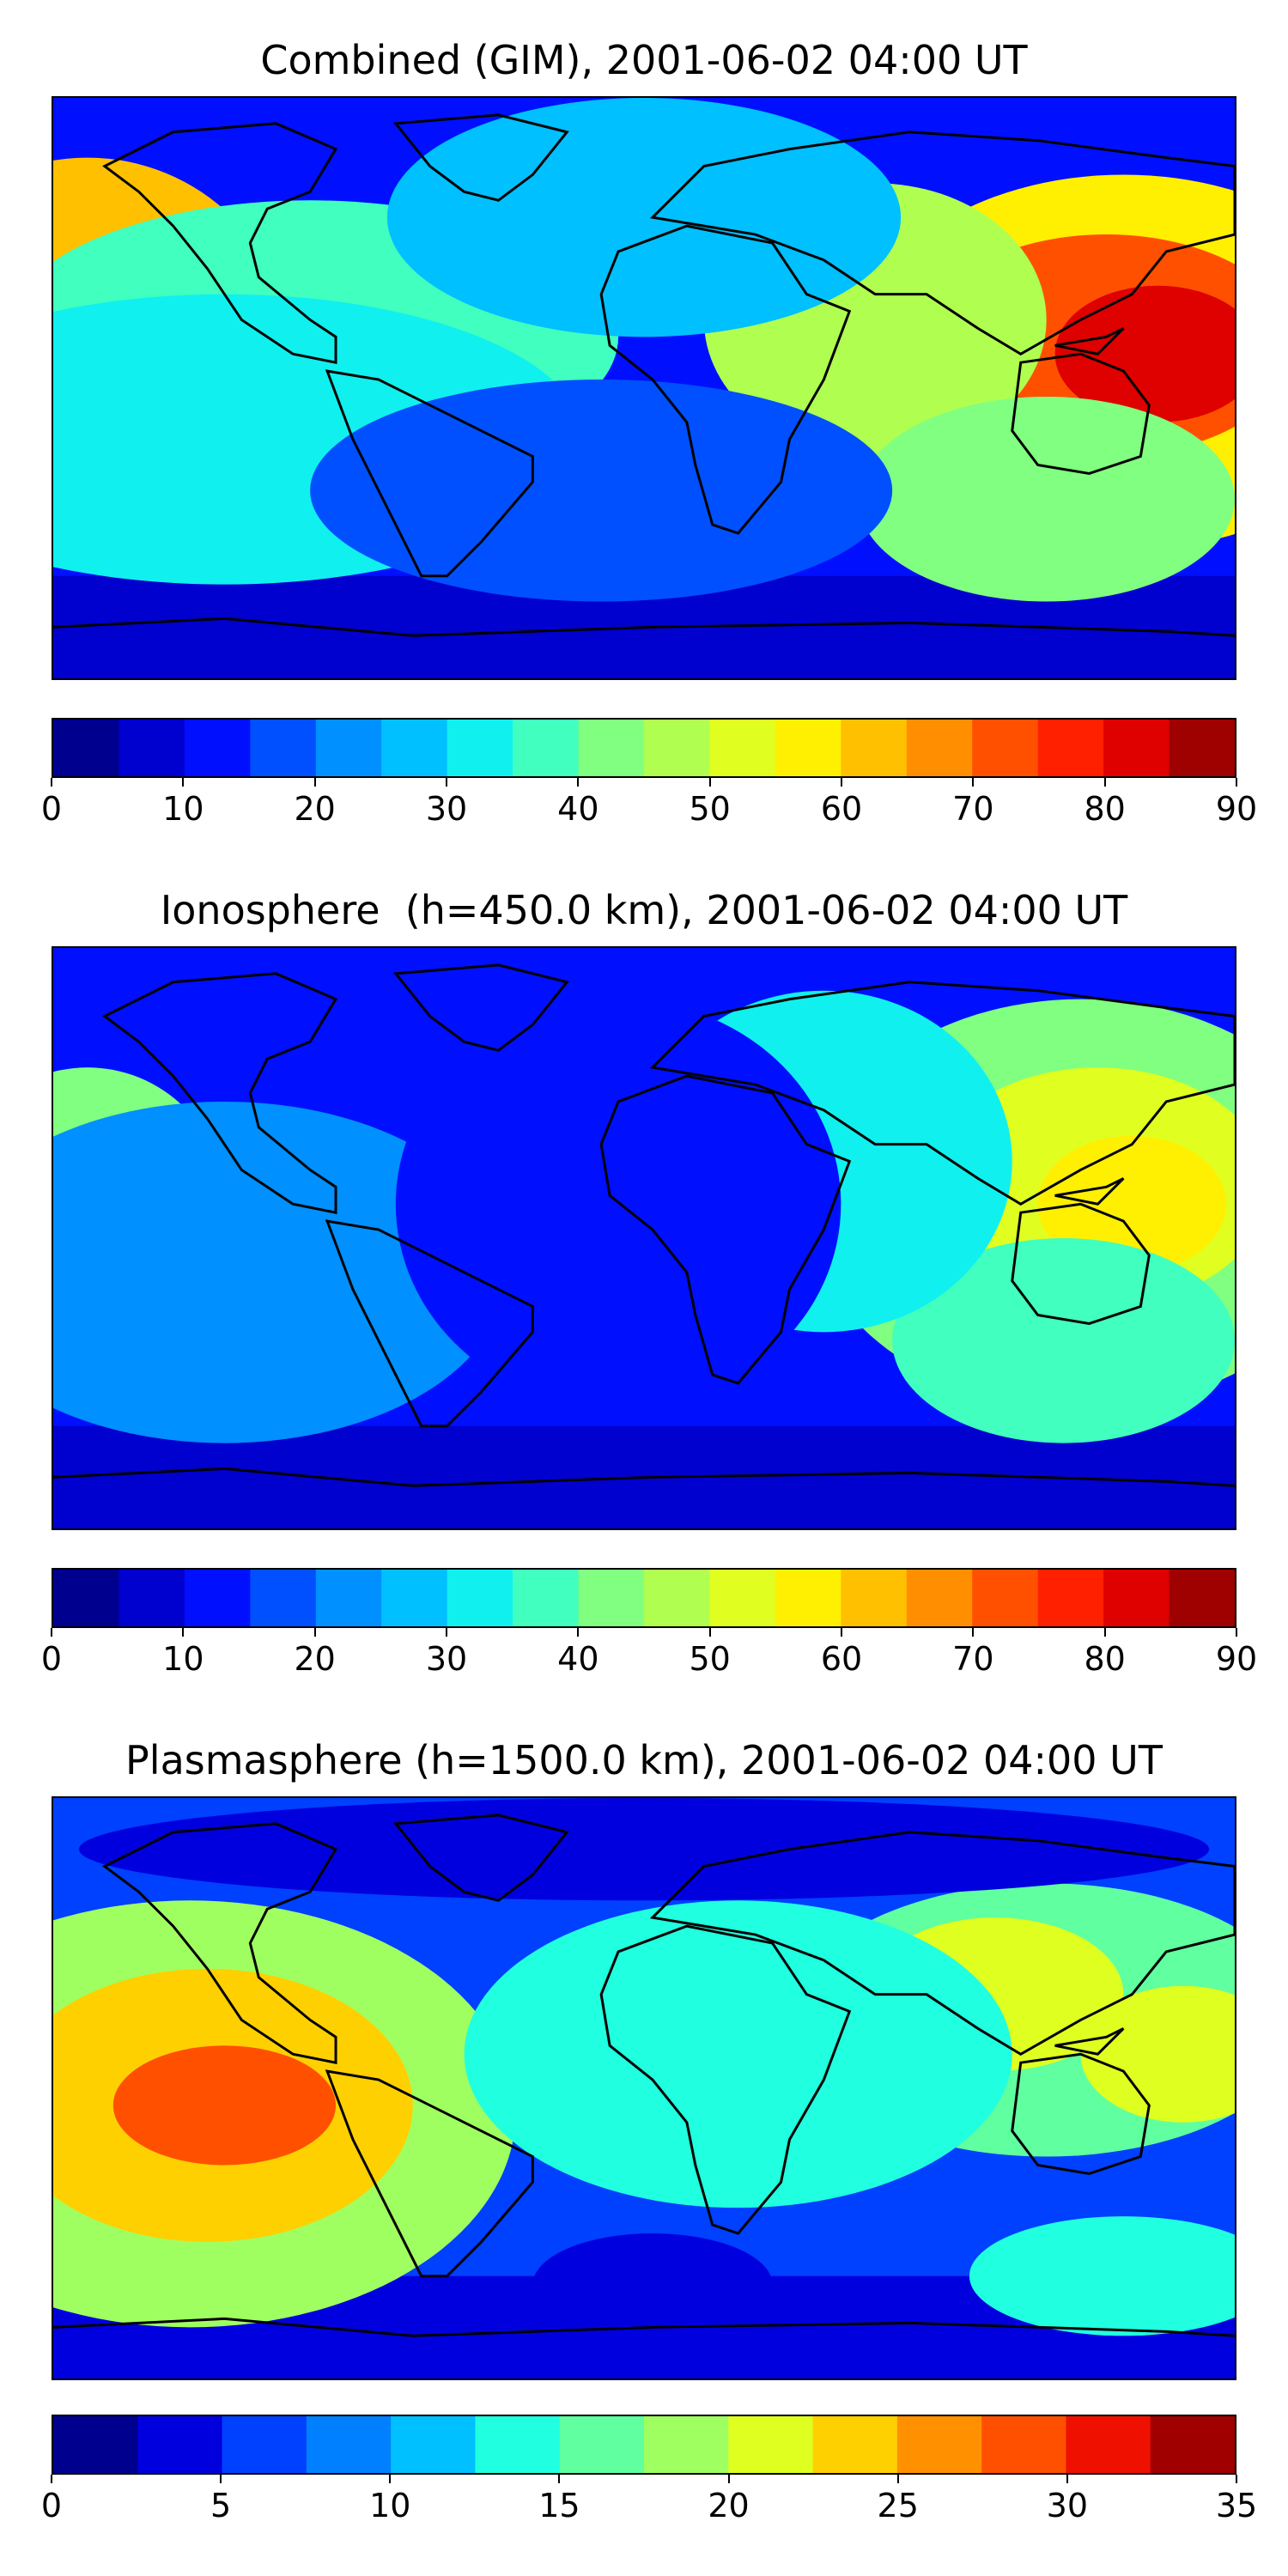  What do you see at coordinates (52, 2506) in the screenshot?
I see `colorbar-tick-label: 0` at bounding box center [52, 2506].